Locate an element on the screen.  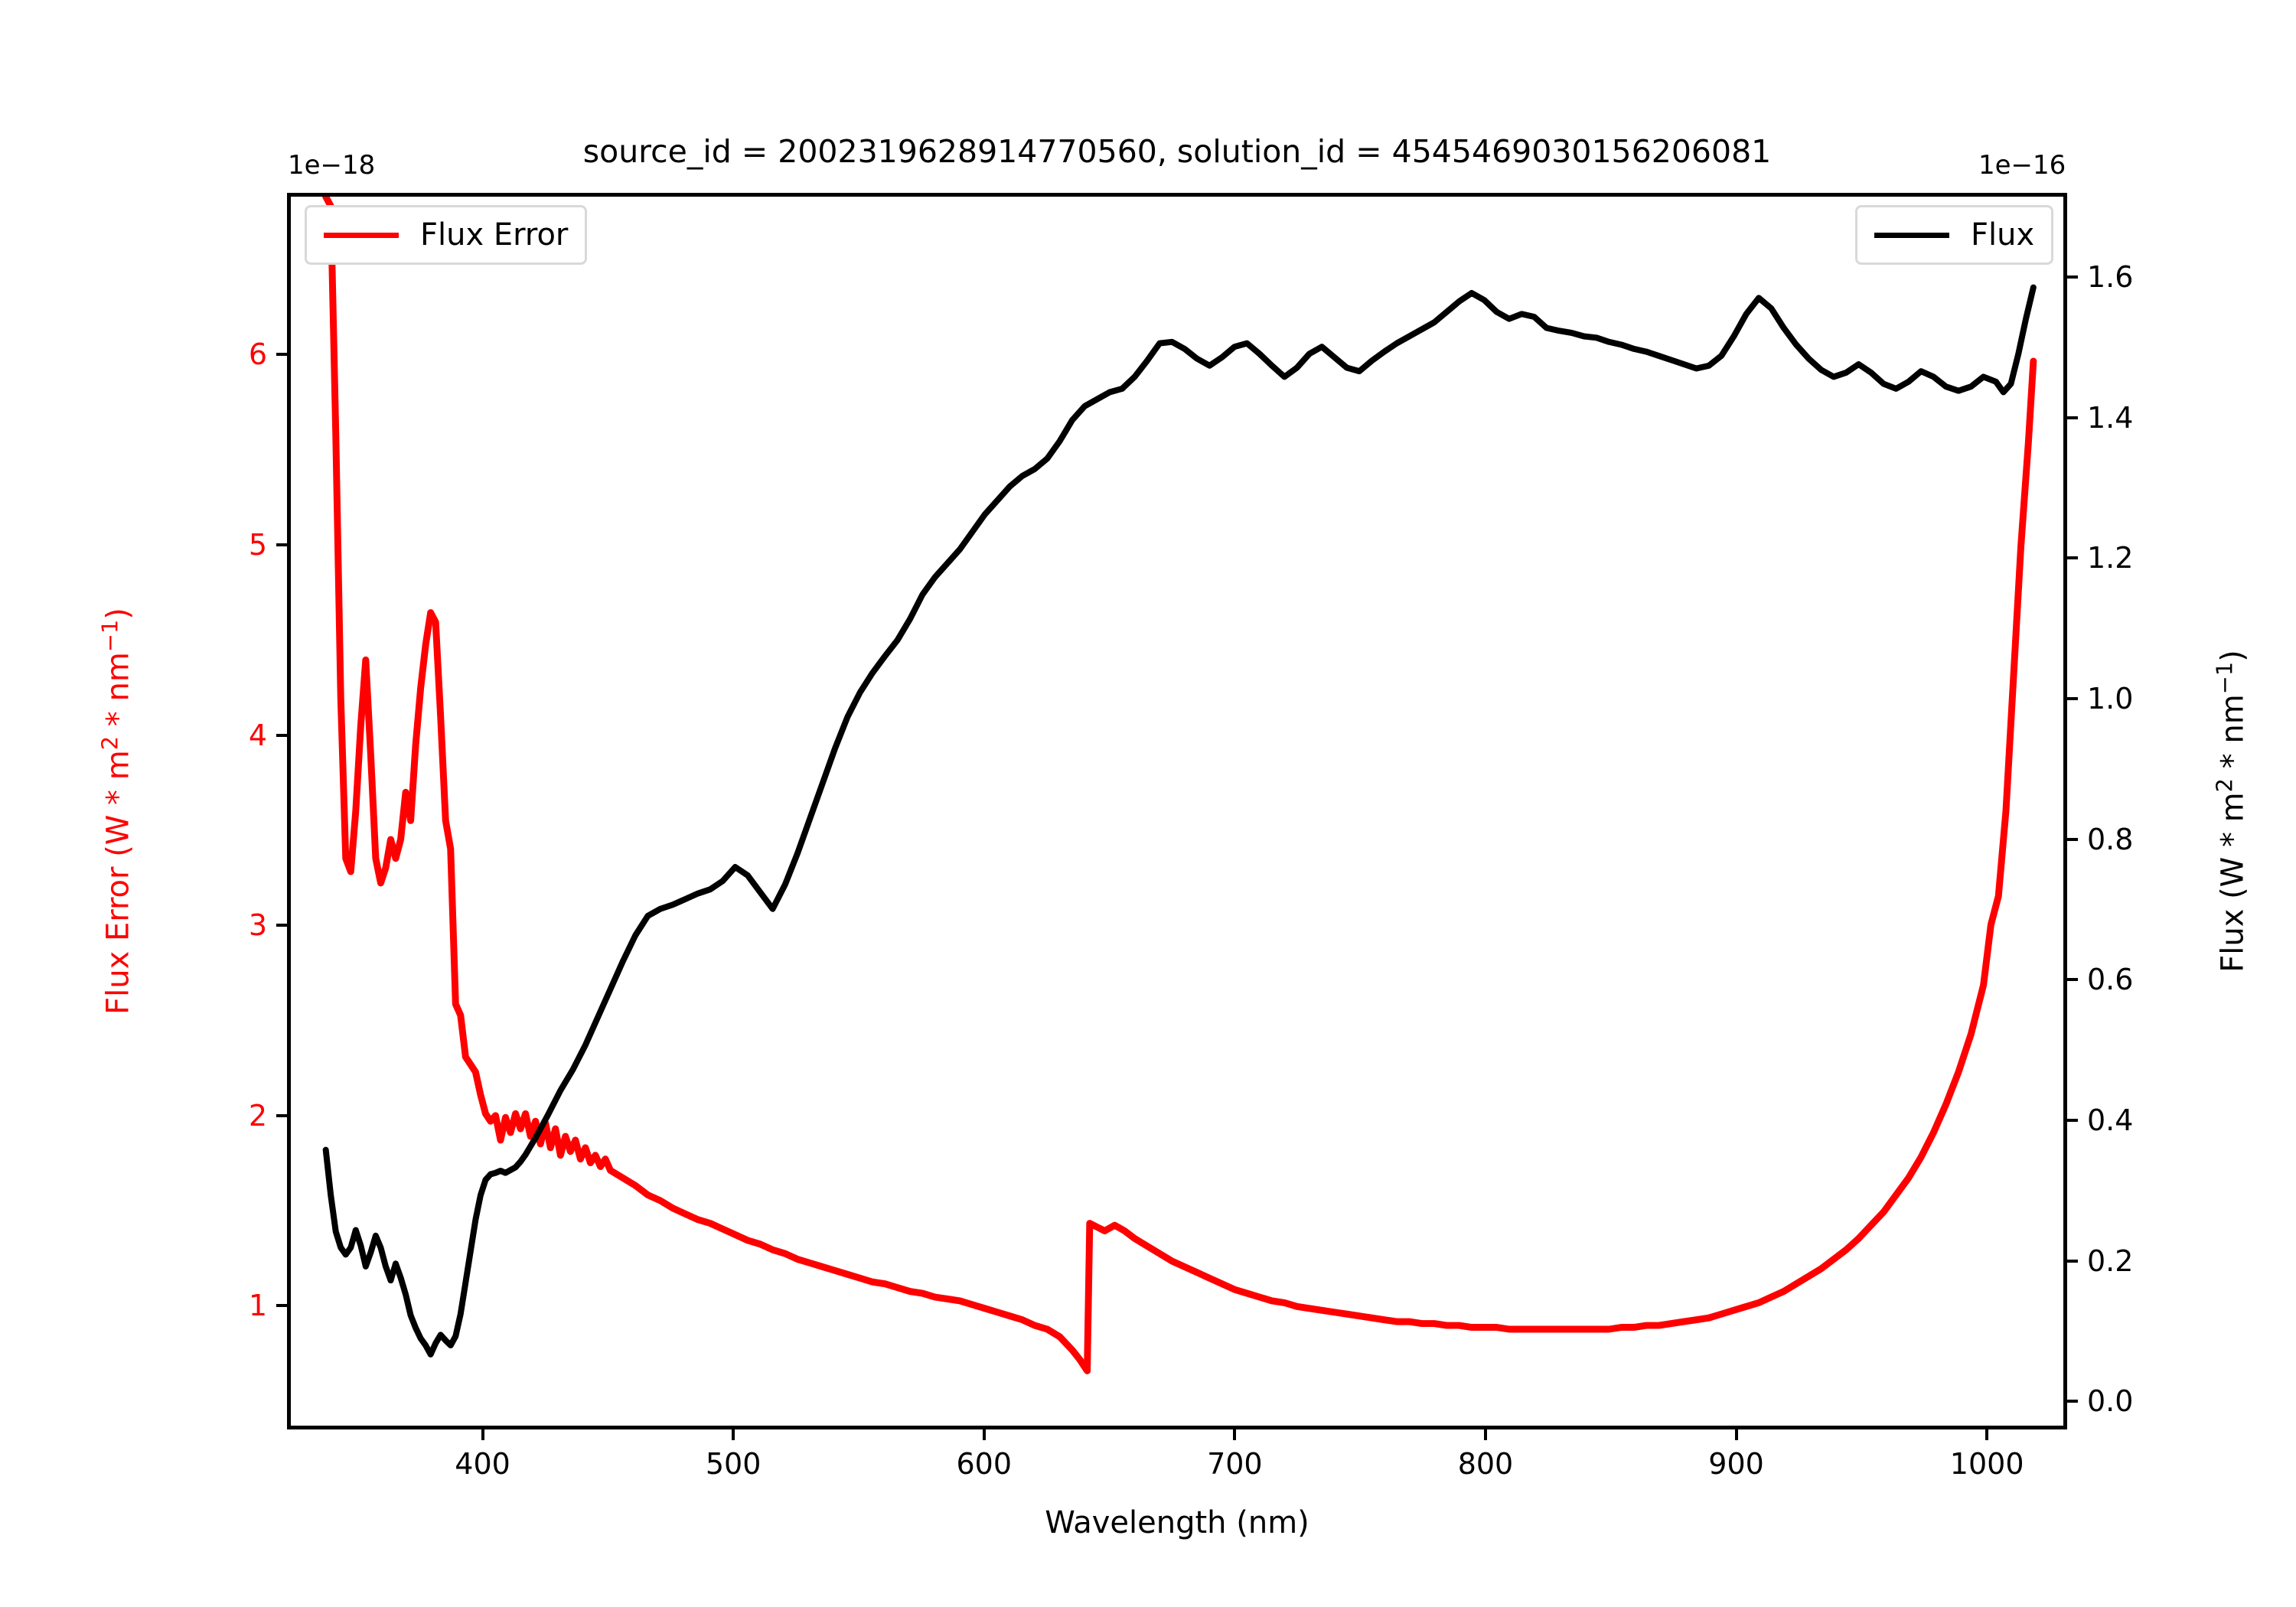
left-y-tick-label: 5 is located at coordinates (257, 544).